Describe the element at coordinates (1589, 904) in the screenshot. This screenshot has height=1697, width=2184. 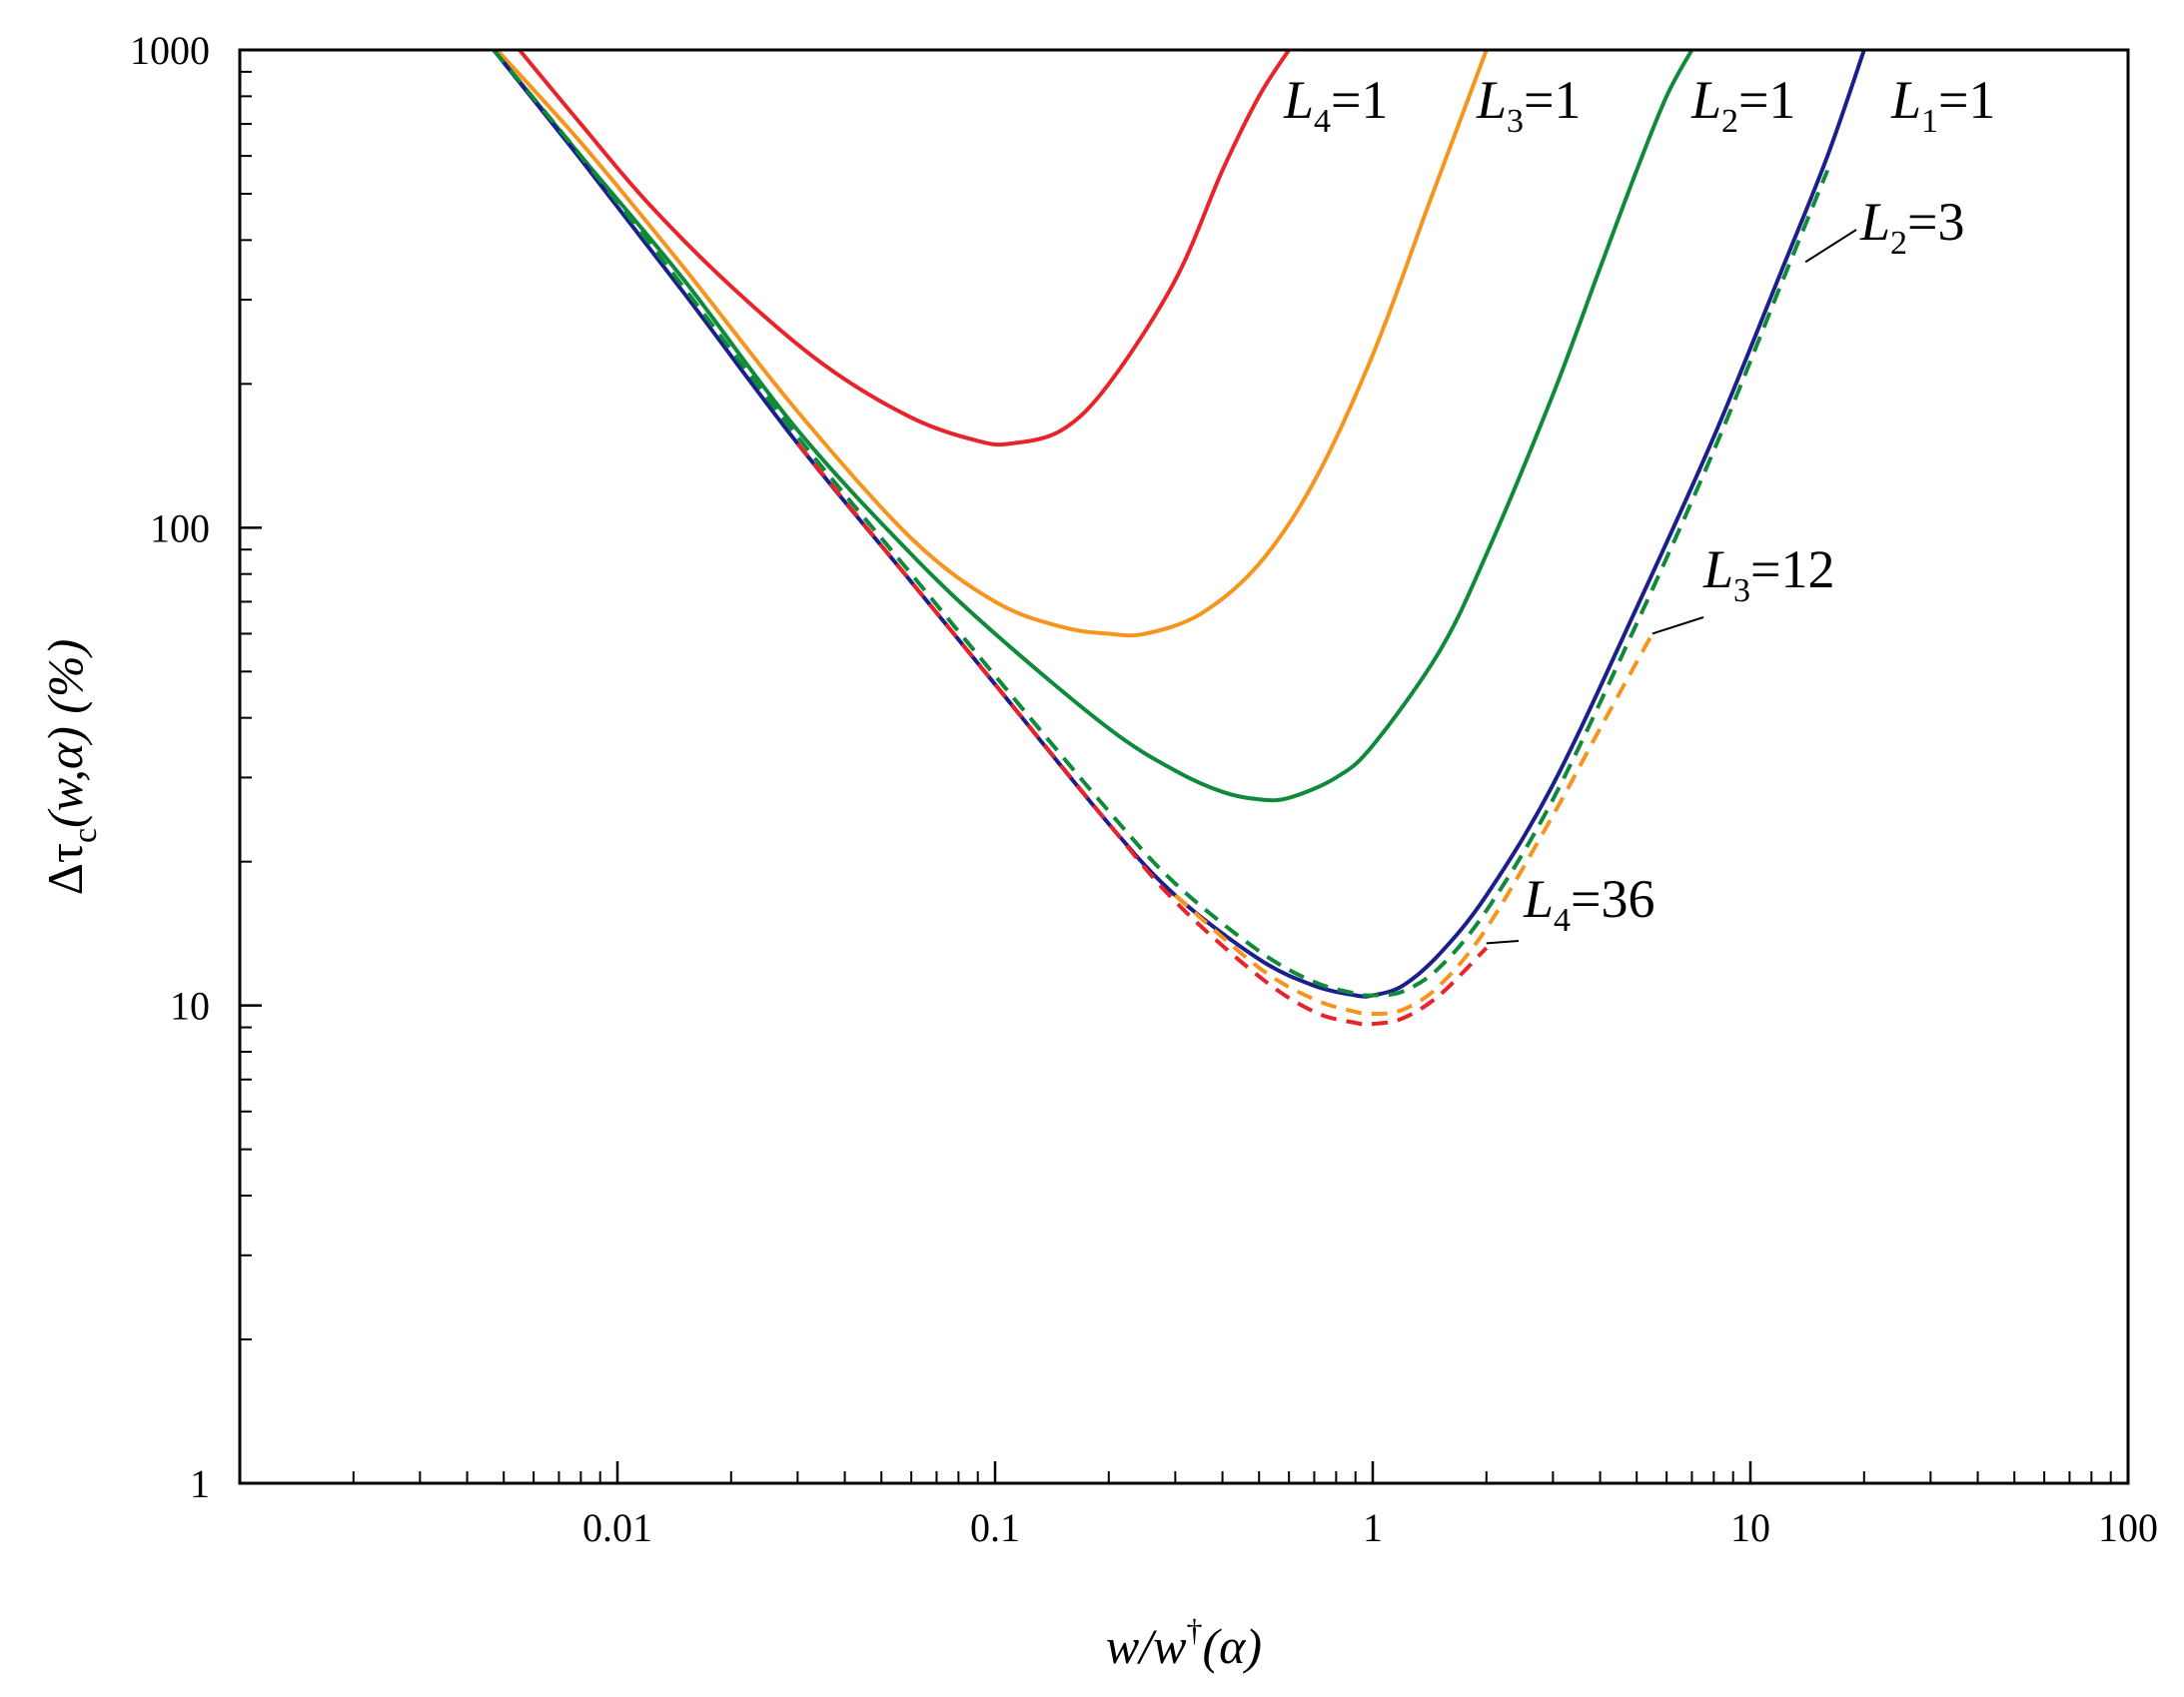
I see `annotation-l4-36: L4=36` at that location.